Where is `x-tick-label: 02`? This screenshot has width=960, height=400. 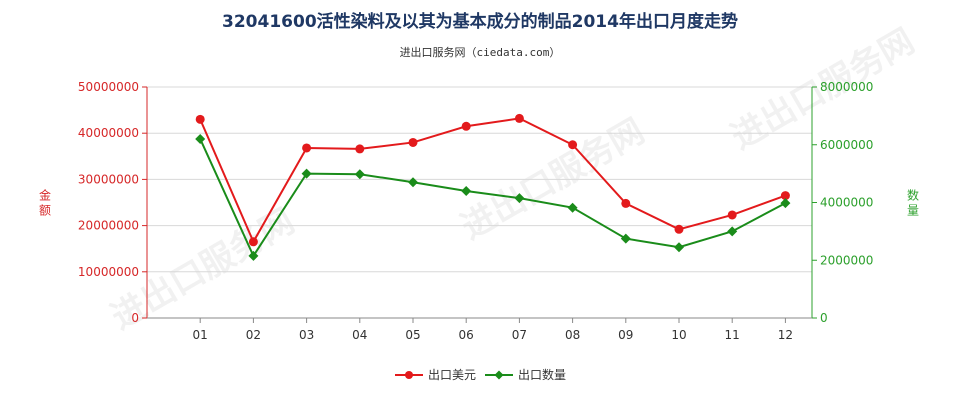
x-tick-label: 02 is located at coordinates (253, 335).